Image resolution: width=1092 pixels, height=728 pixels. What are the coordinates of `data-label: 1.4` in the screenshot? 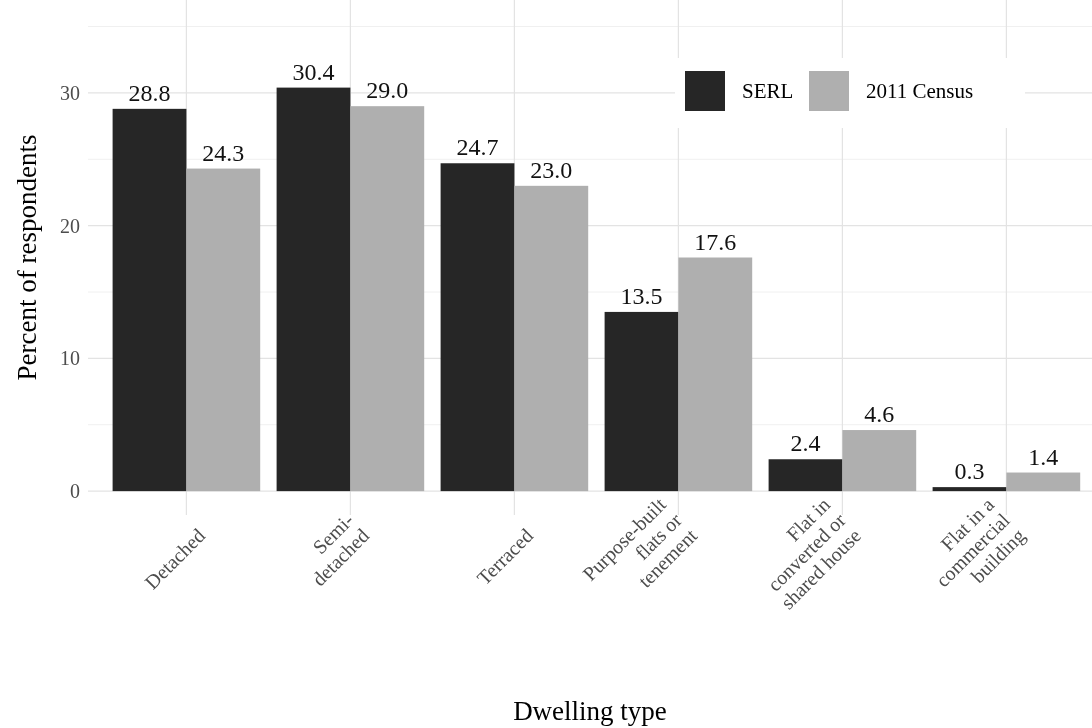 It's located at (1043, 456).